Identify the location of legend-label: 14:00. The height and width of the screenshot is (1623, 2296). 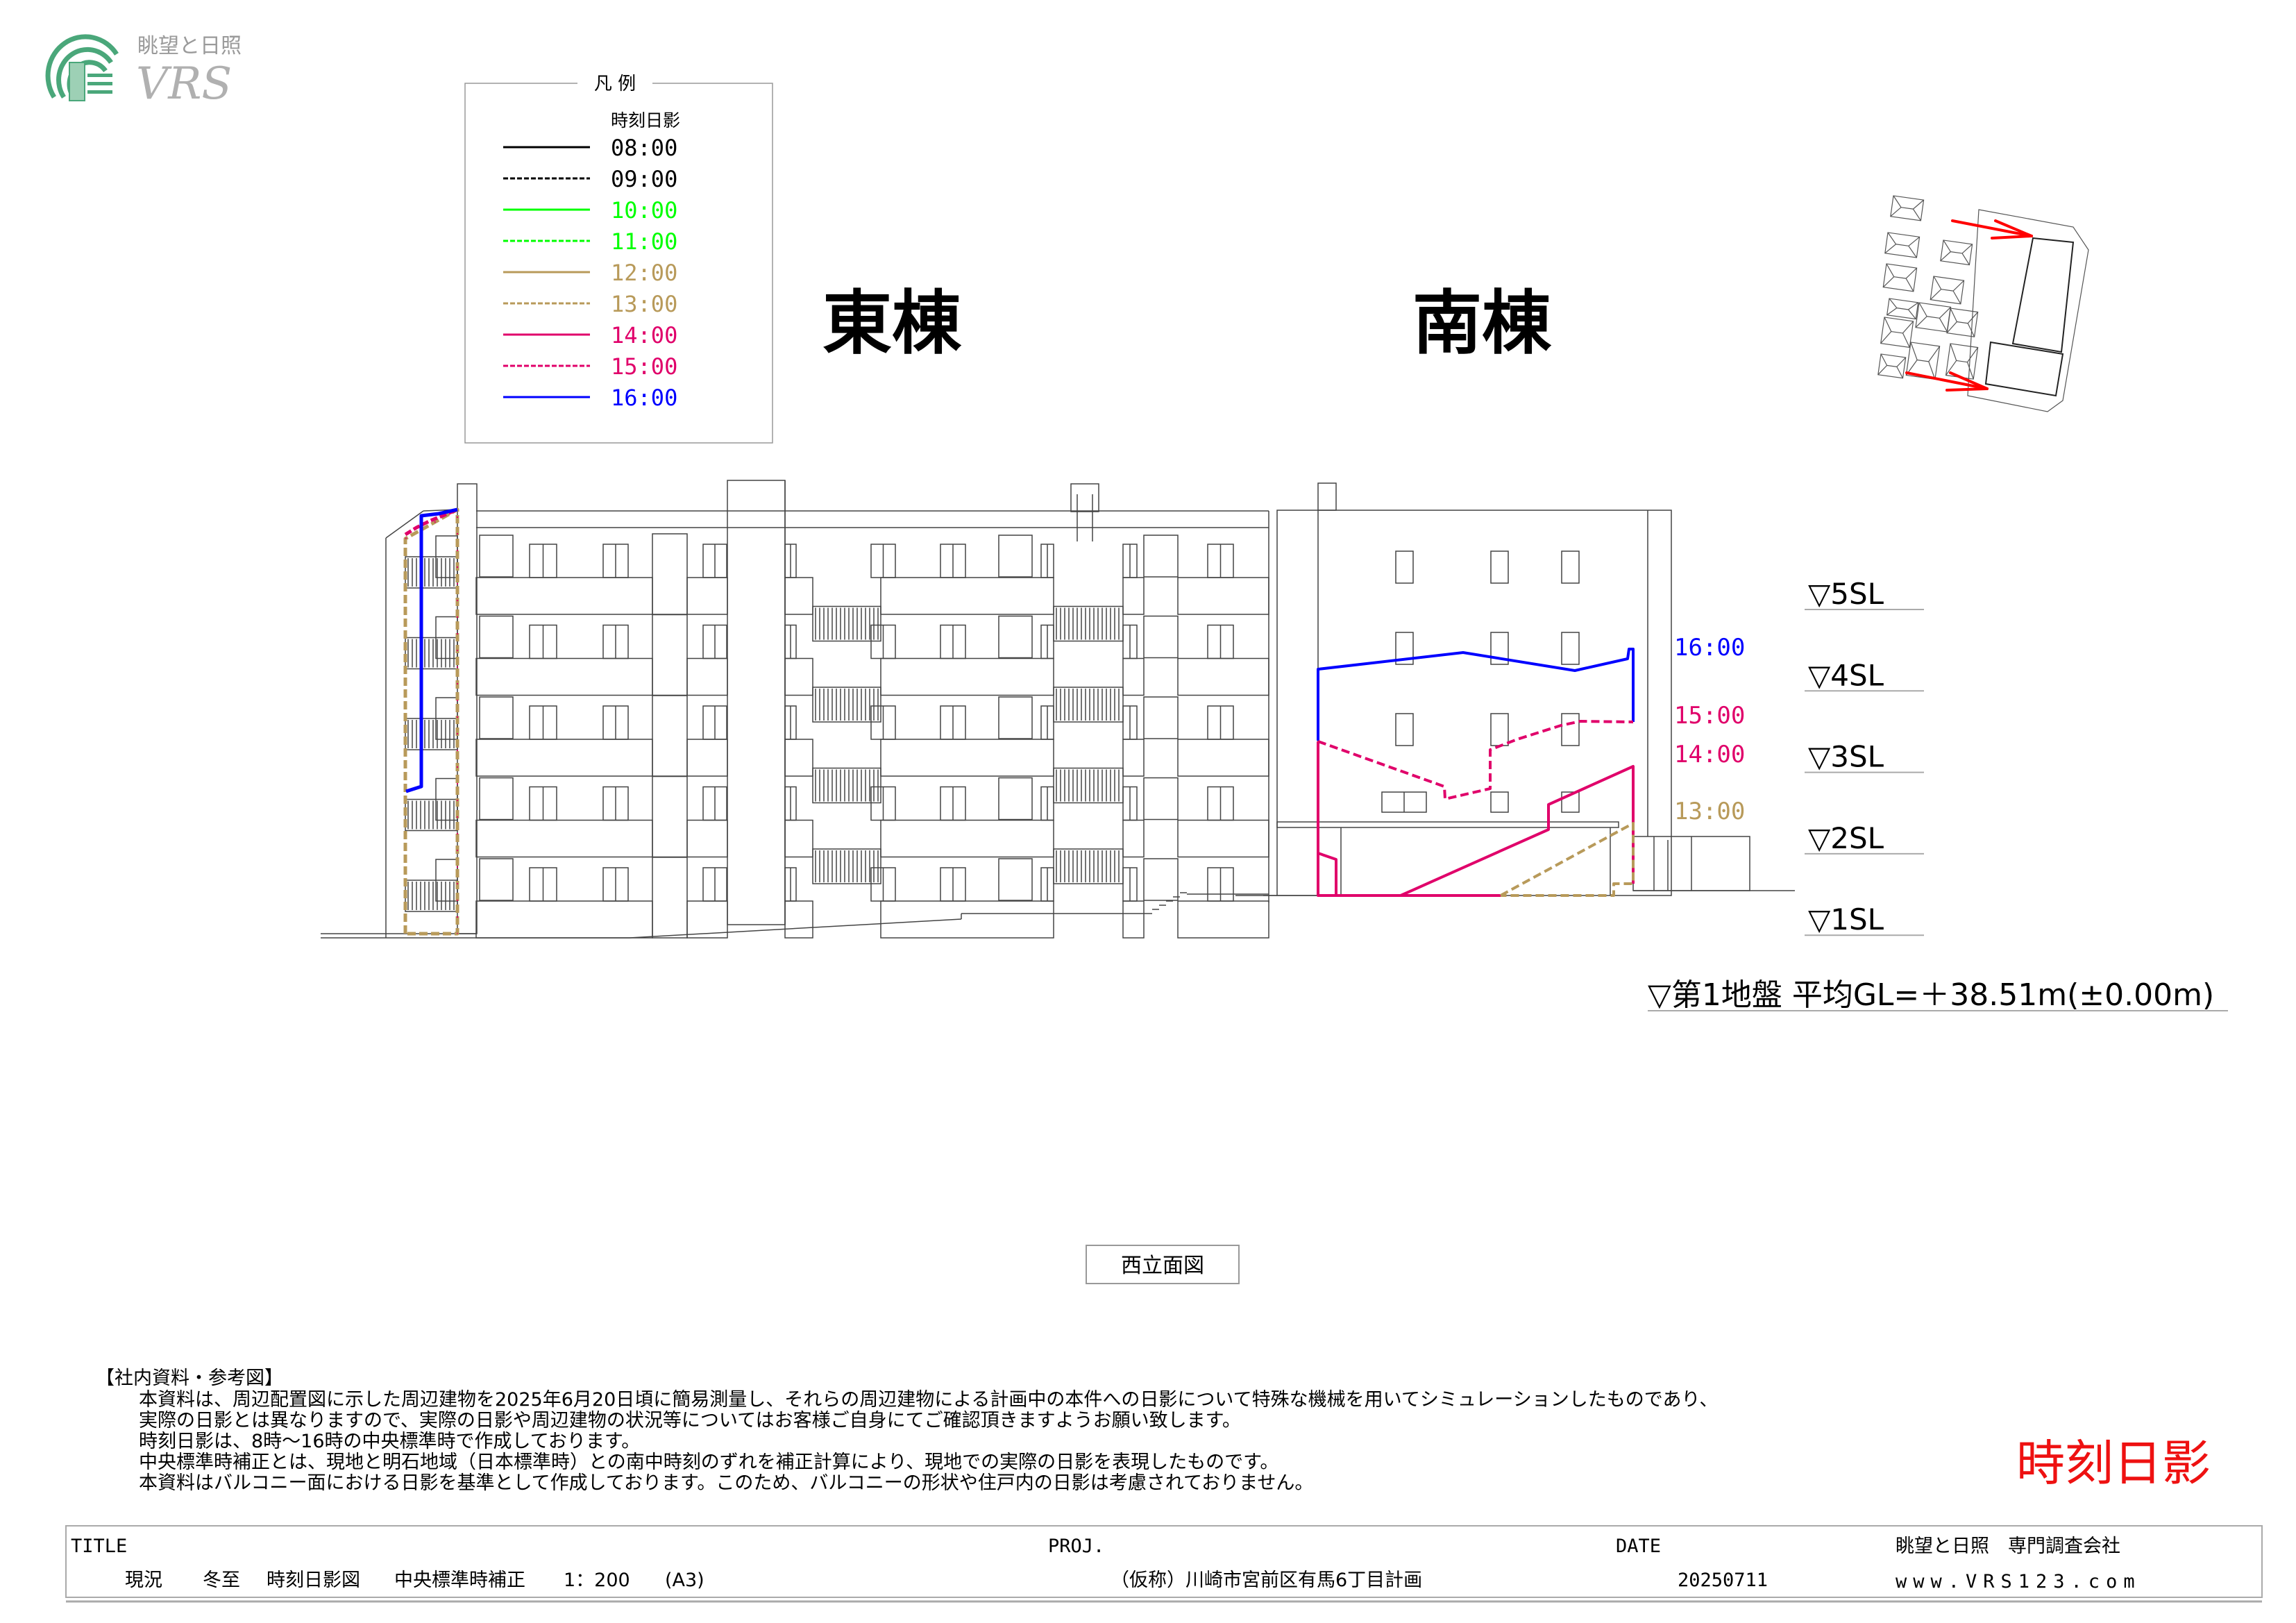
(644, 335).